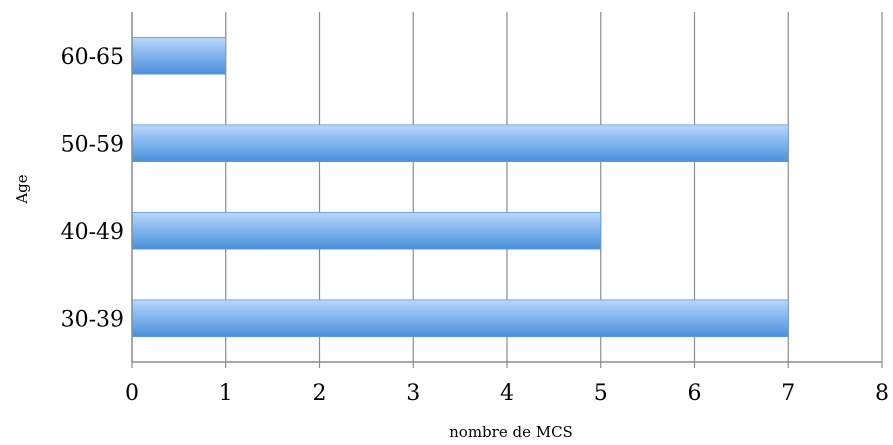 This screenshot has height=445, width=893. What do you see at coordinates (22, 189) in the screenshot?
I see `y-axis-title: Age` at bounding box center [22, 189].